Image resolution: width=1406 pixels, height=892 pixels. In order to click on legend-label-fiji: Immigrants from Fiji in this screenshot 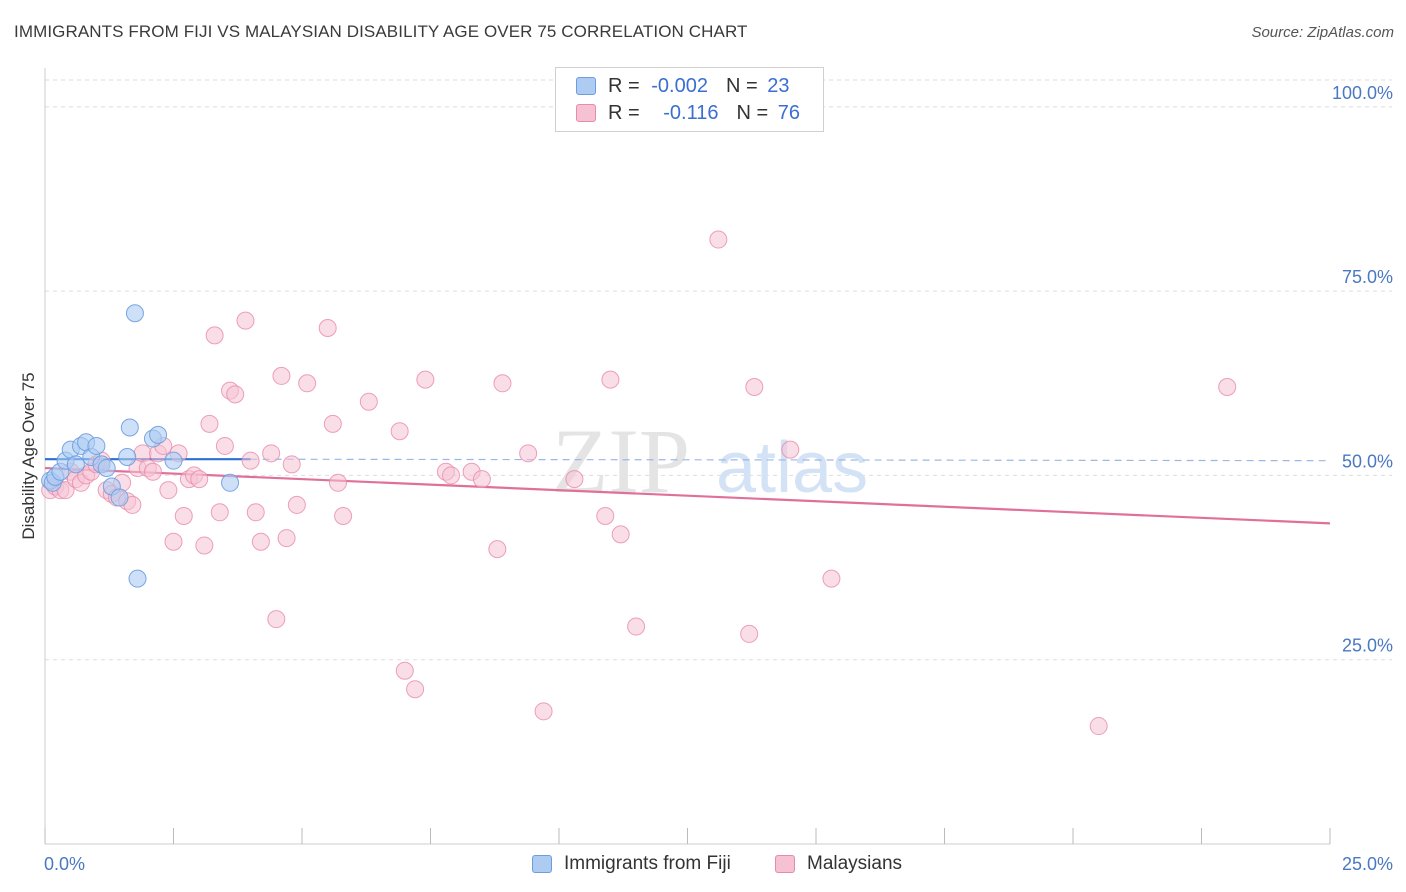, I will do `click(647, 863)`.